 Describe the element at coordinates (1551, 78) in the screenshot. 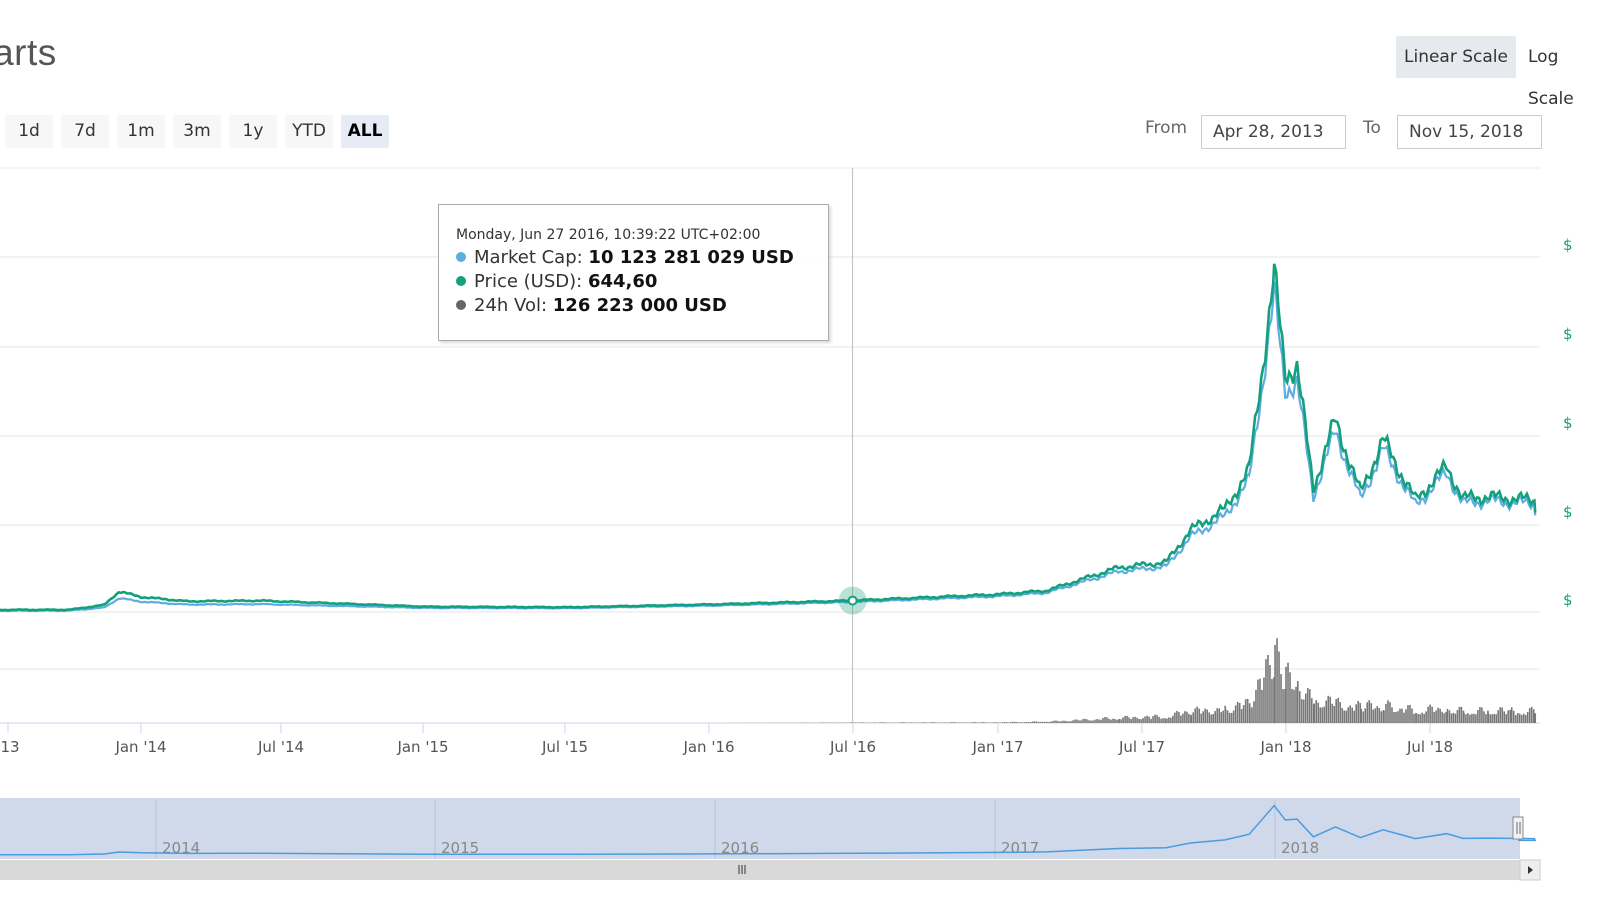

I see `log-scale-button: Log Scale` at that location.